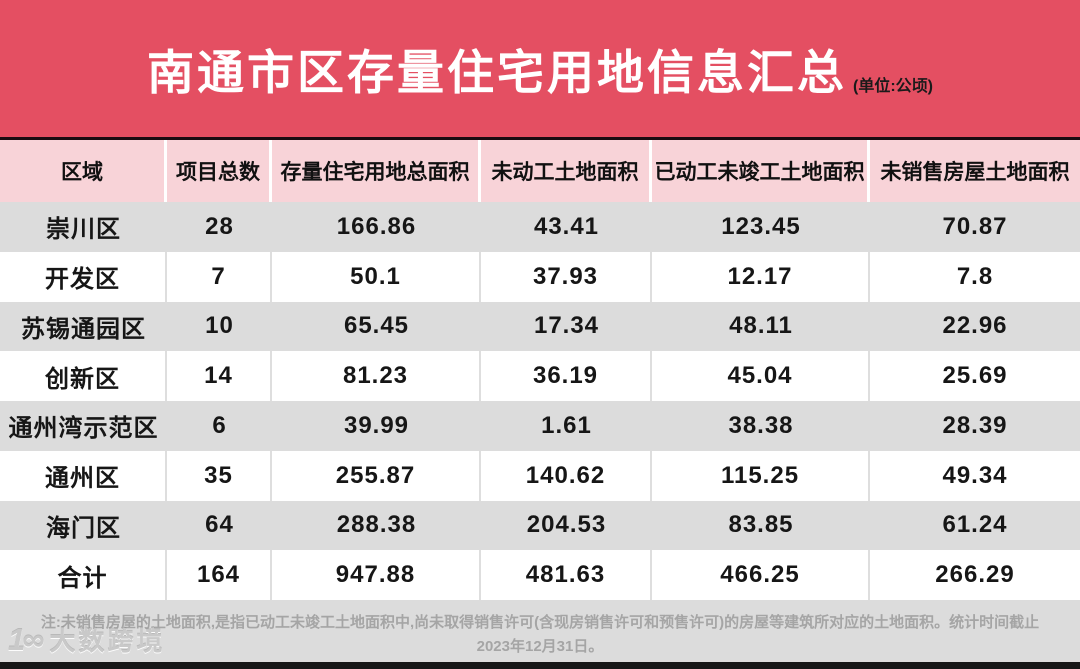 This screenshot has width=1080, height=669. What do you see at coordinates (219, 475) in the screenshot?
I see `cell-project-count: 35` at bounding box center [219, 475].